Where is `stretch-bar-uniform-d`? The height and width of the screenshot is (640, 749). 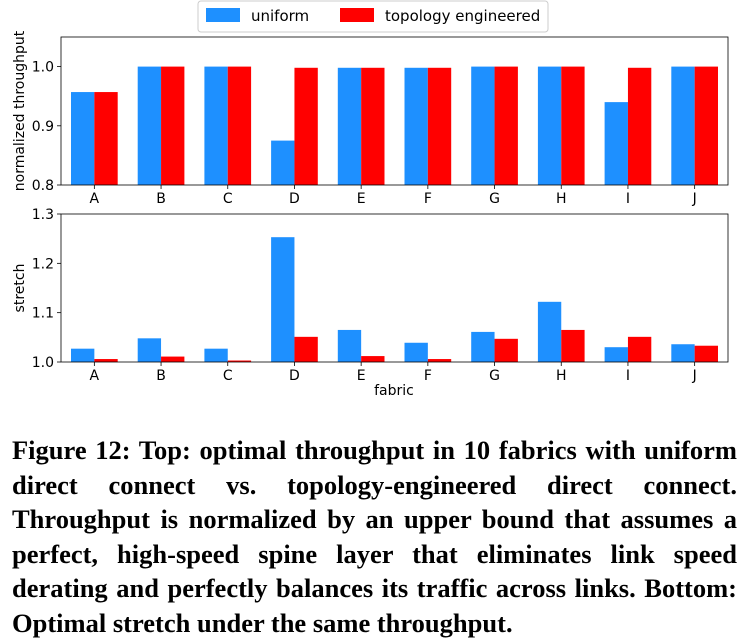
stretch-bar-uniform-d is located at coordinates (283, 299).